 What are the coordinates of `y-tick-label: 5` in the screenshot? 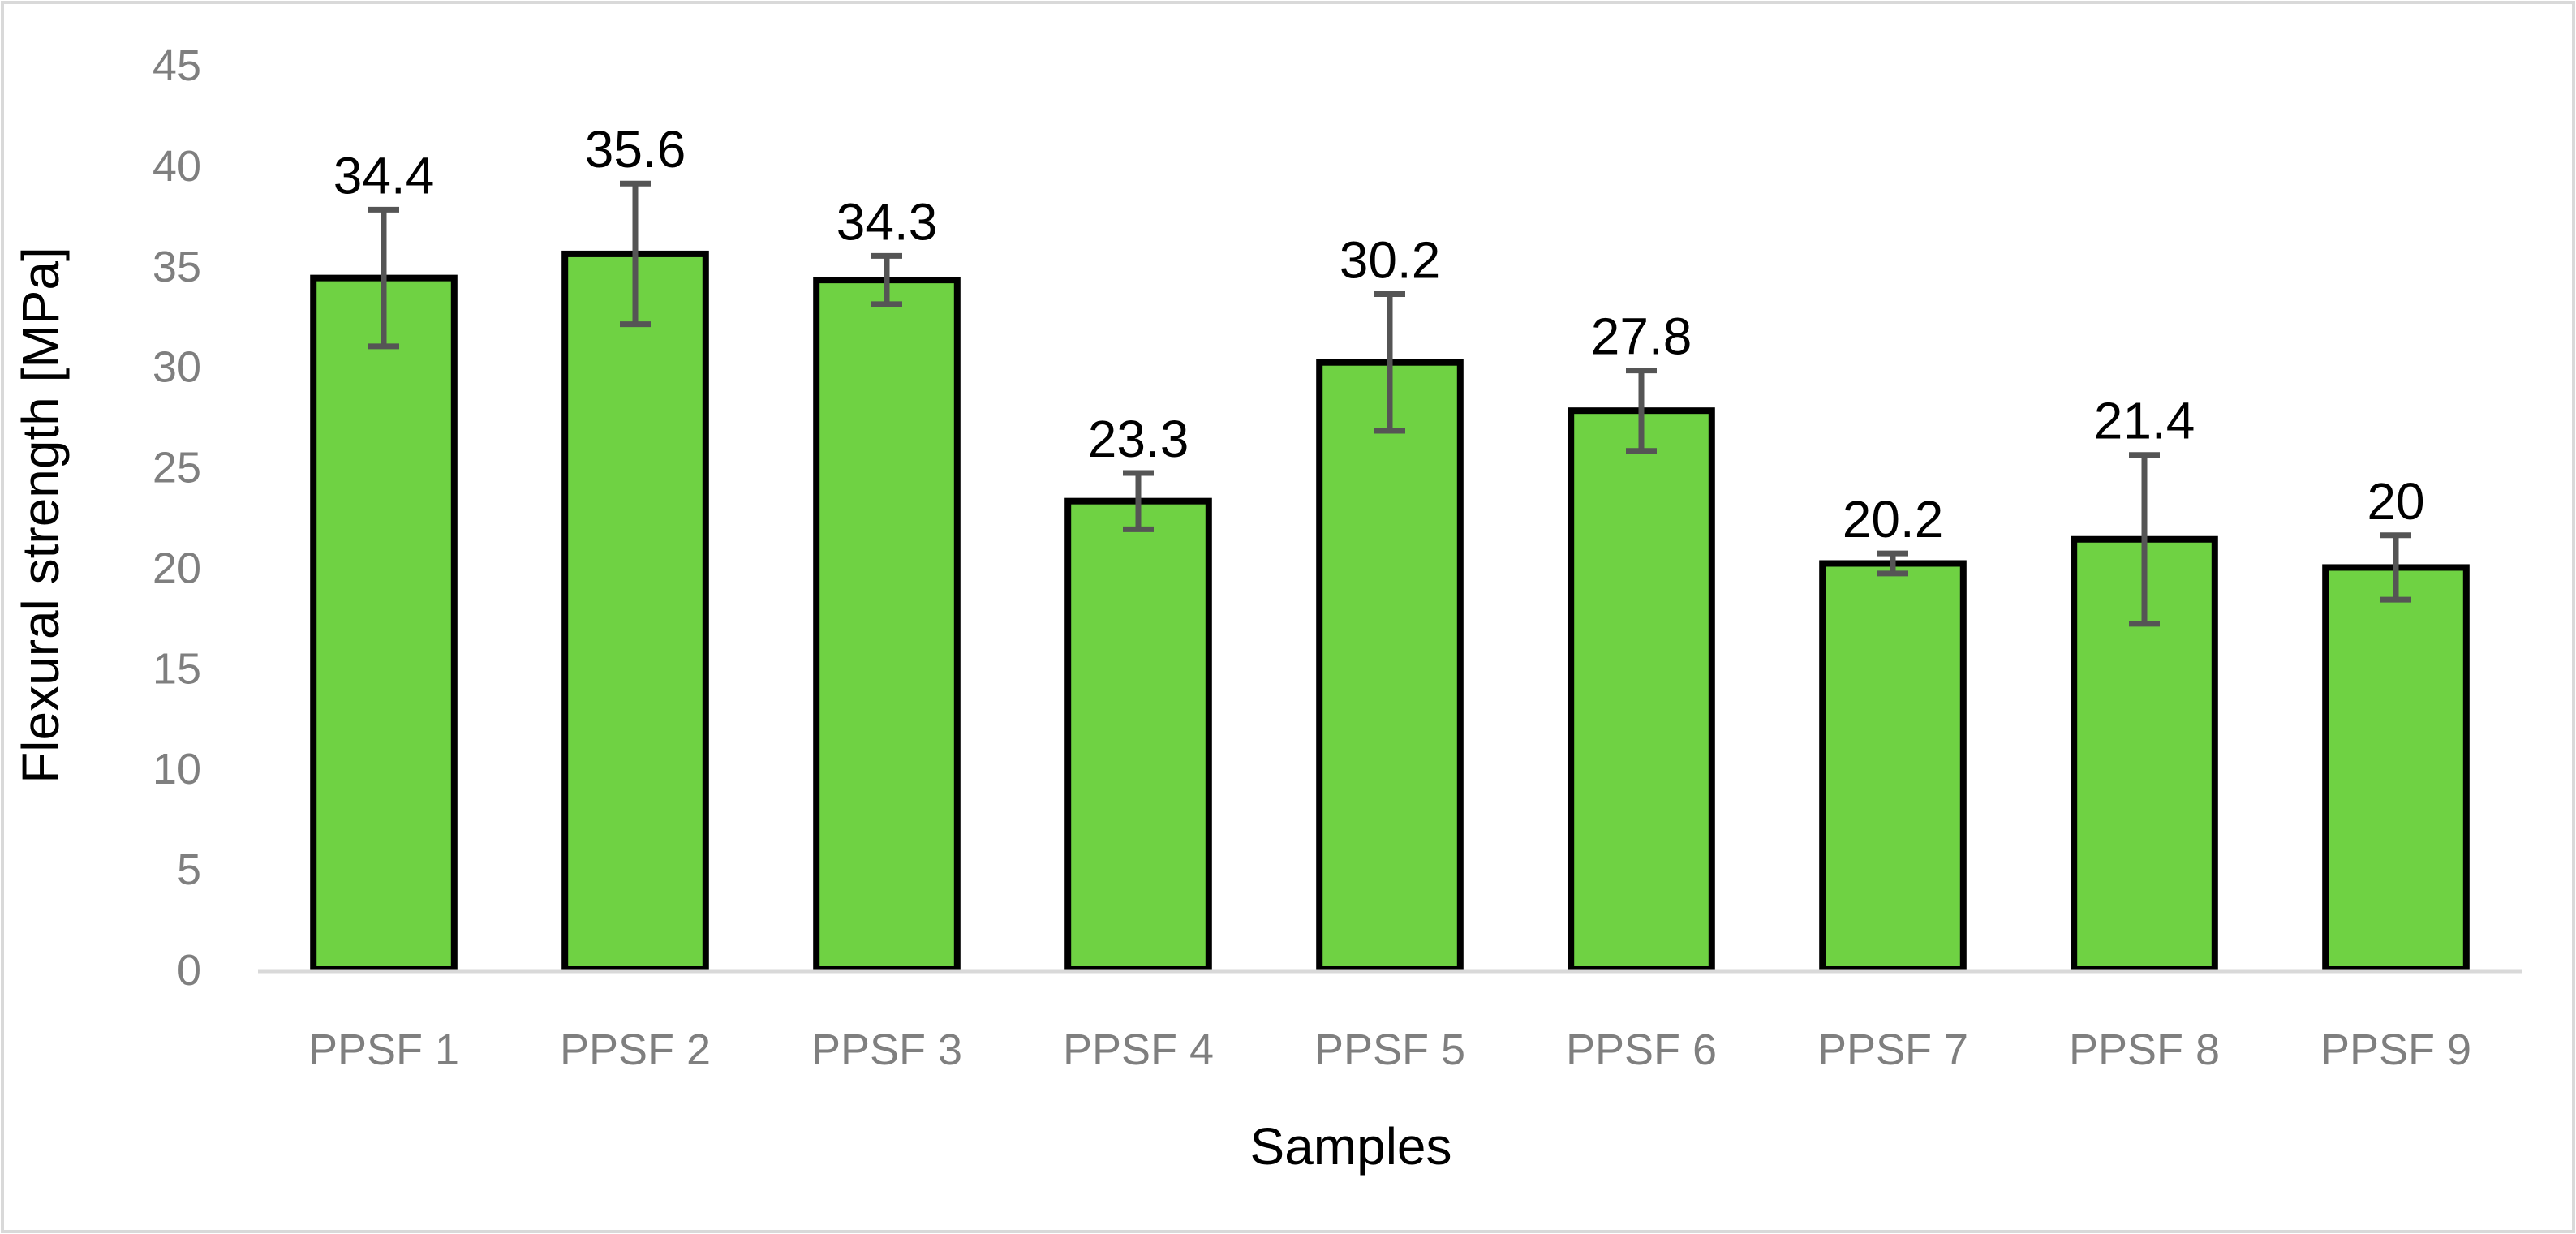 It's located at (189, 869).